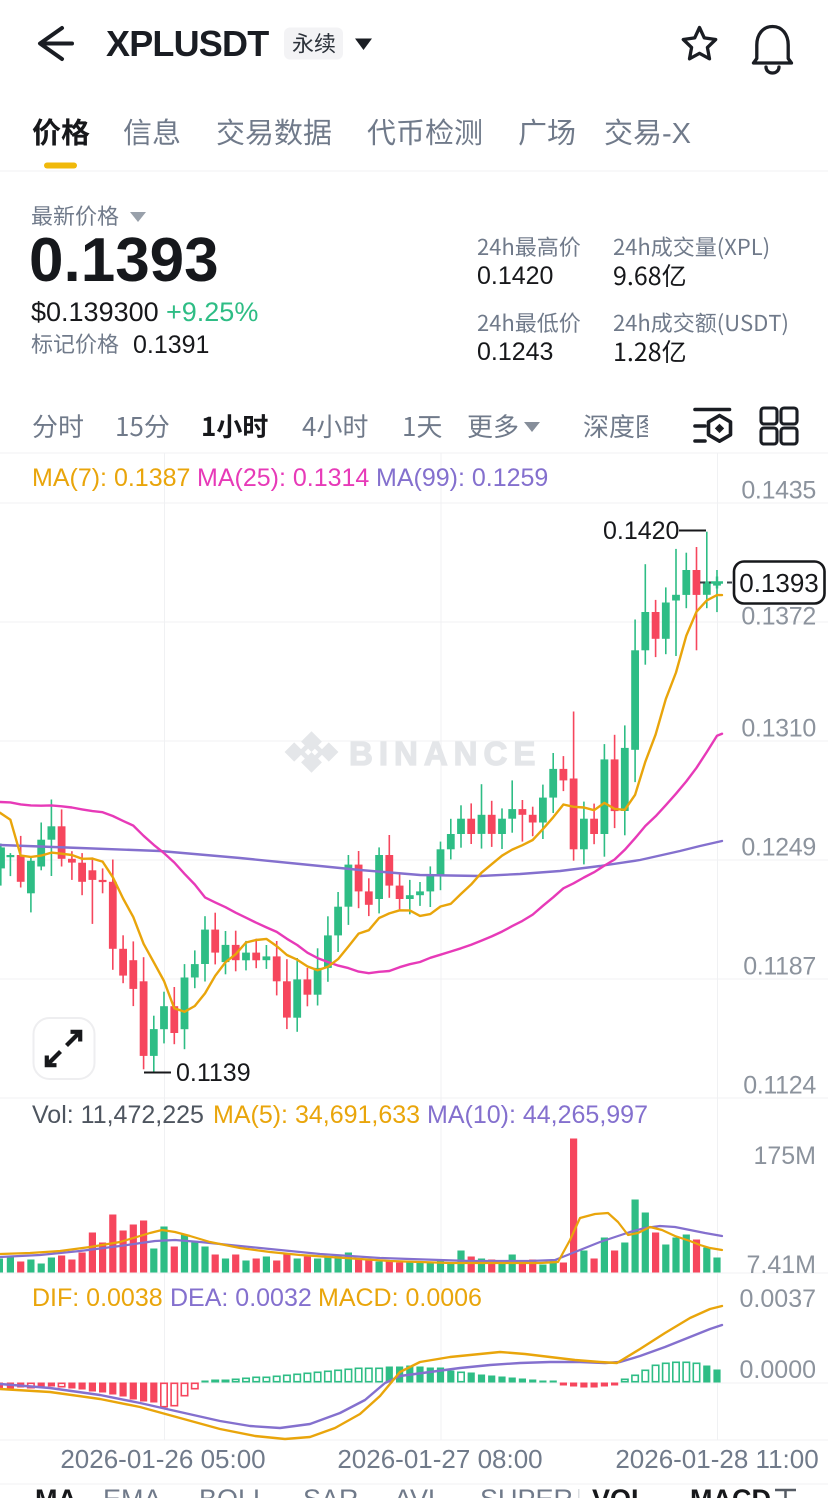 This screenshot has width=828, height=1498. What do you see at coordinates (171, 345) in the screenshot?
I see `svg-text: 0.1391` at bounding box center [171, 345].